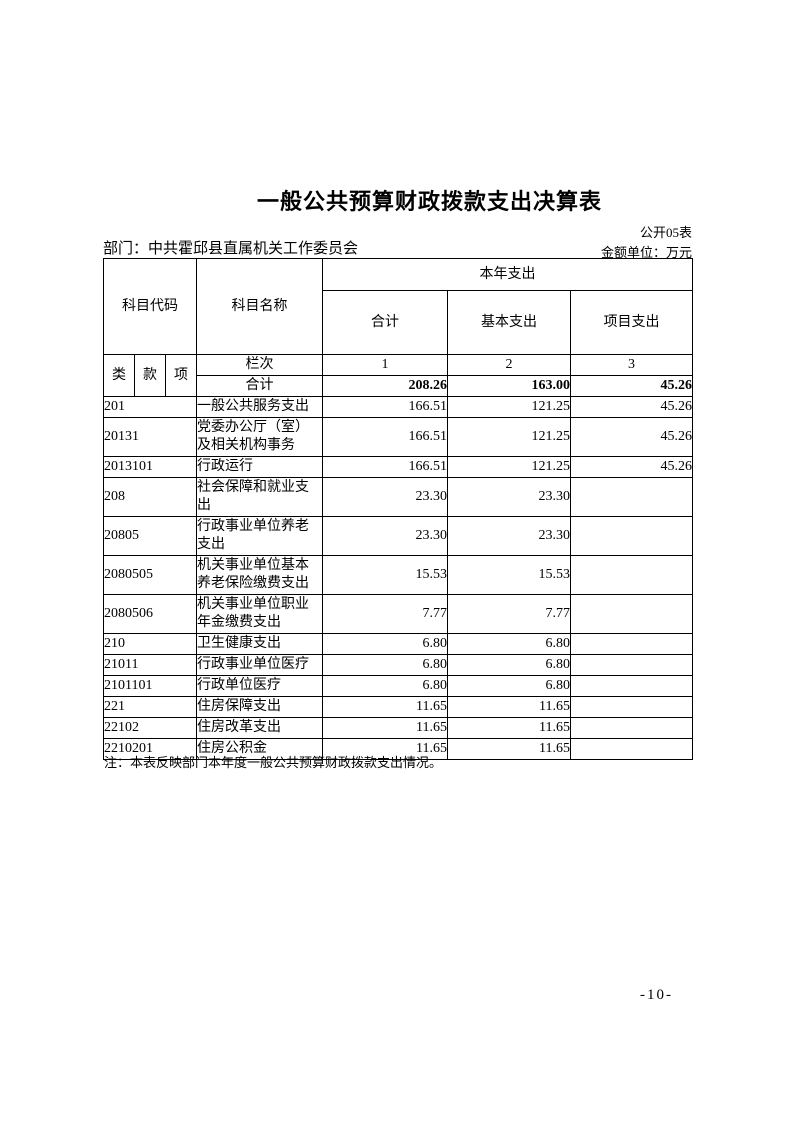  I want to click on header-class: 类, so click(119, 375).